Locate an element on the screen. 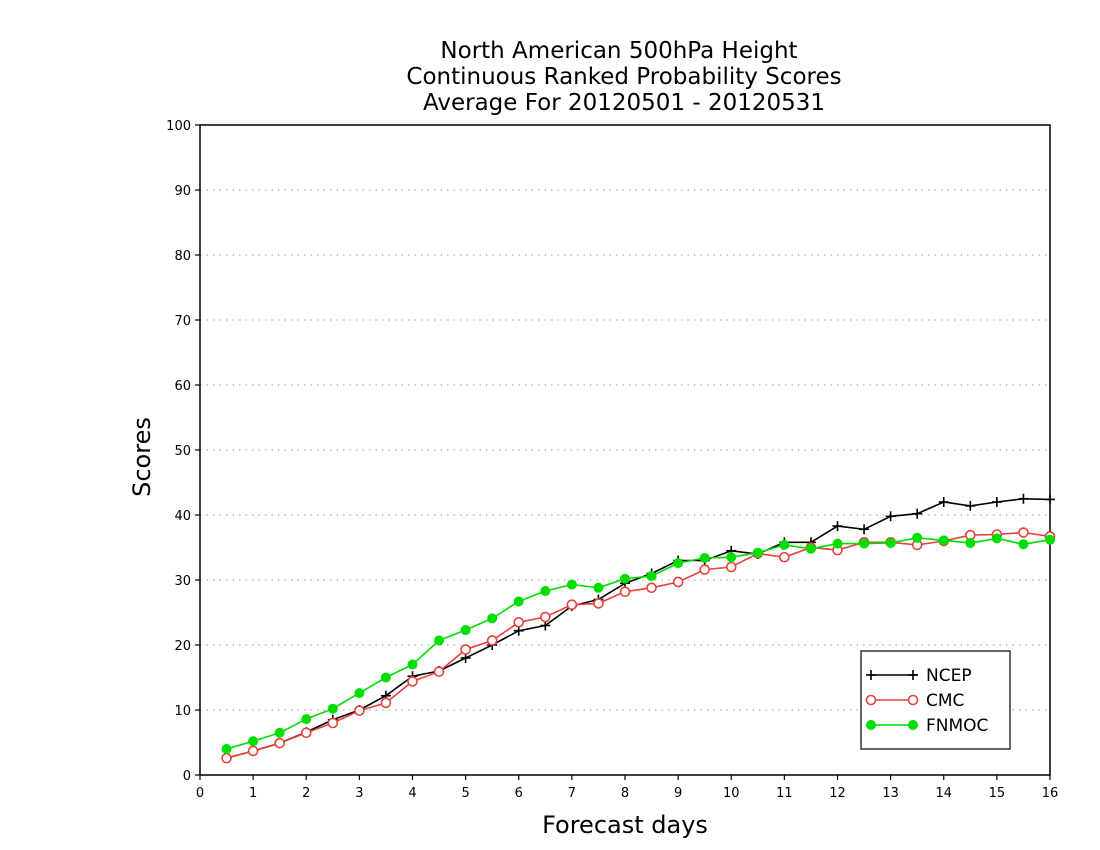  x-tick-label: 3 is located at coordinates (359, 793).